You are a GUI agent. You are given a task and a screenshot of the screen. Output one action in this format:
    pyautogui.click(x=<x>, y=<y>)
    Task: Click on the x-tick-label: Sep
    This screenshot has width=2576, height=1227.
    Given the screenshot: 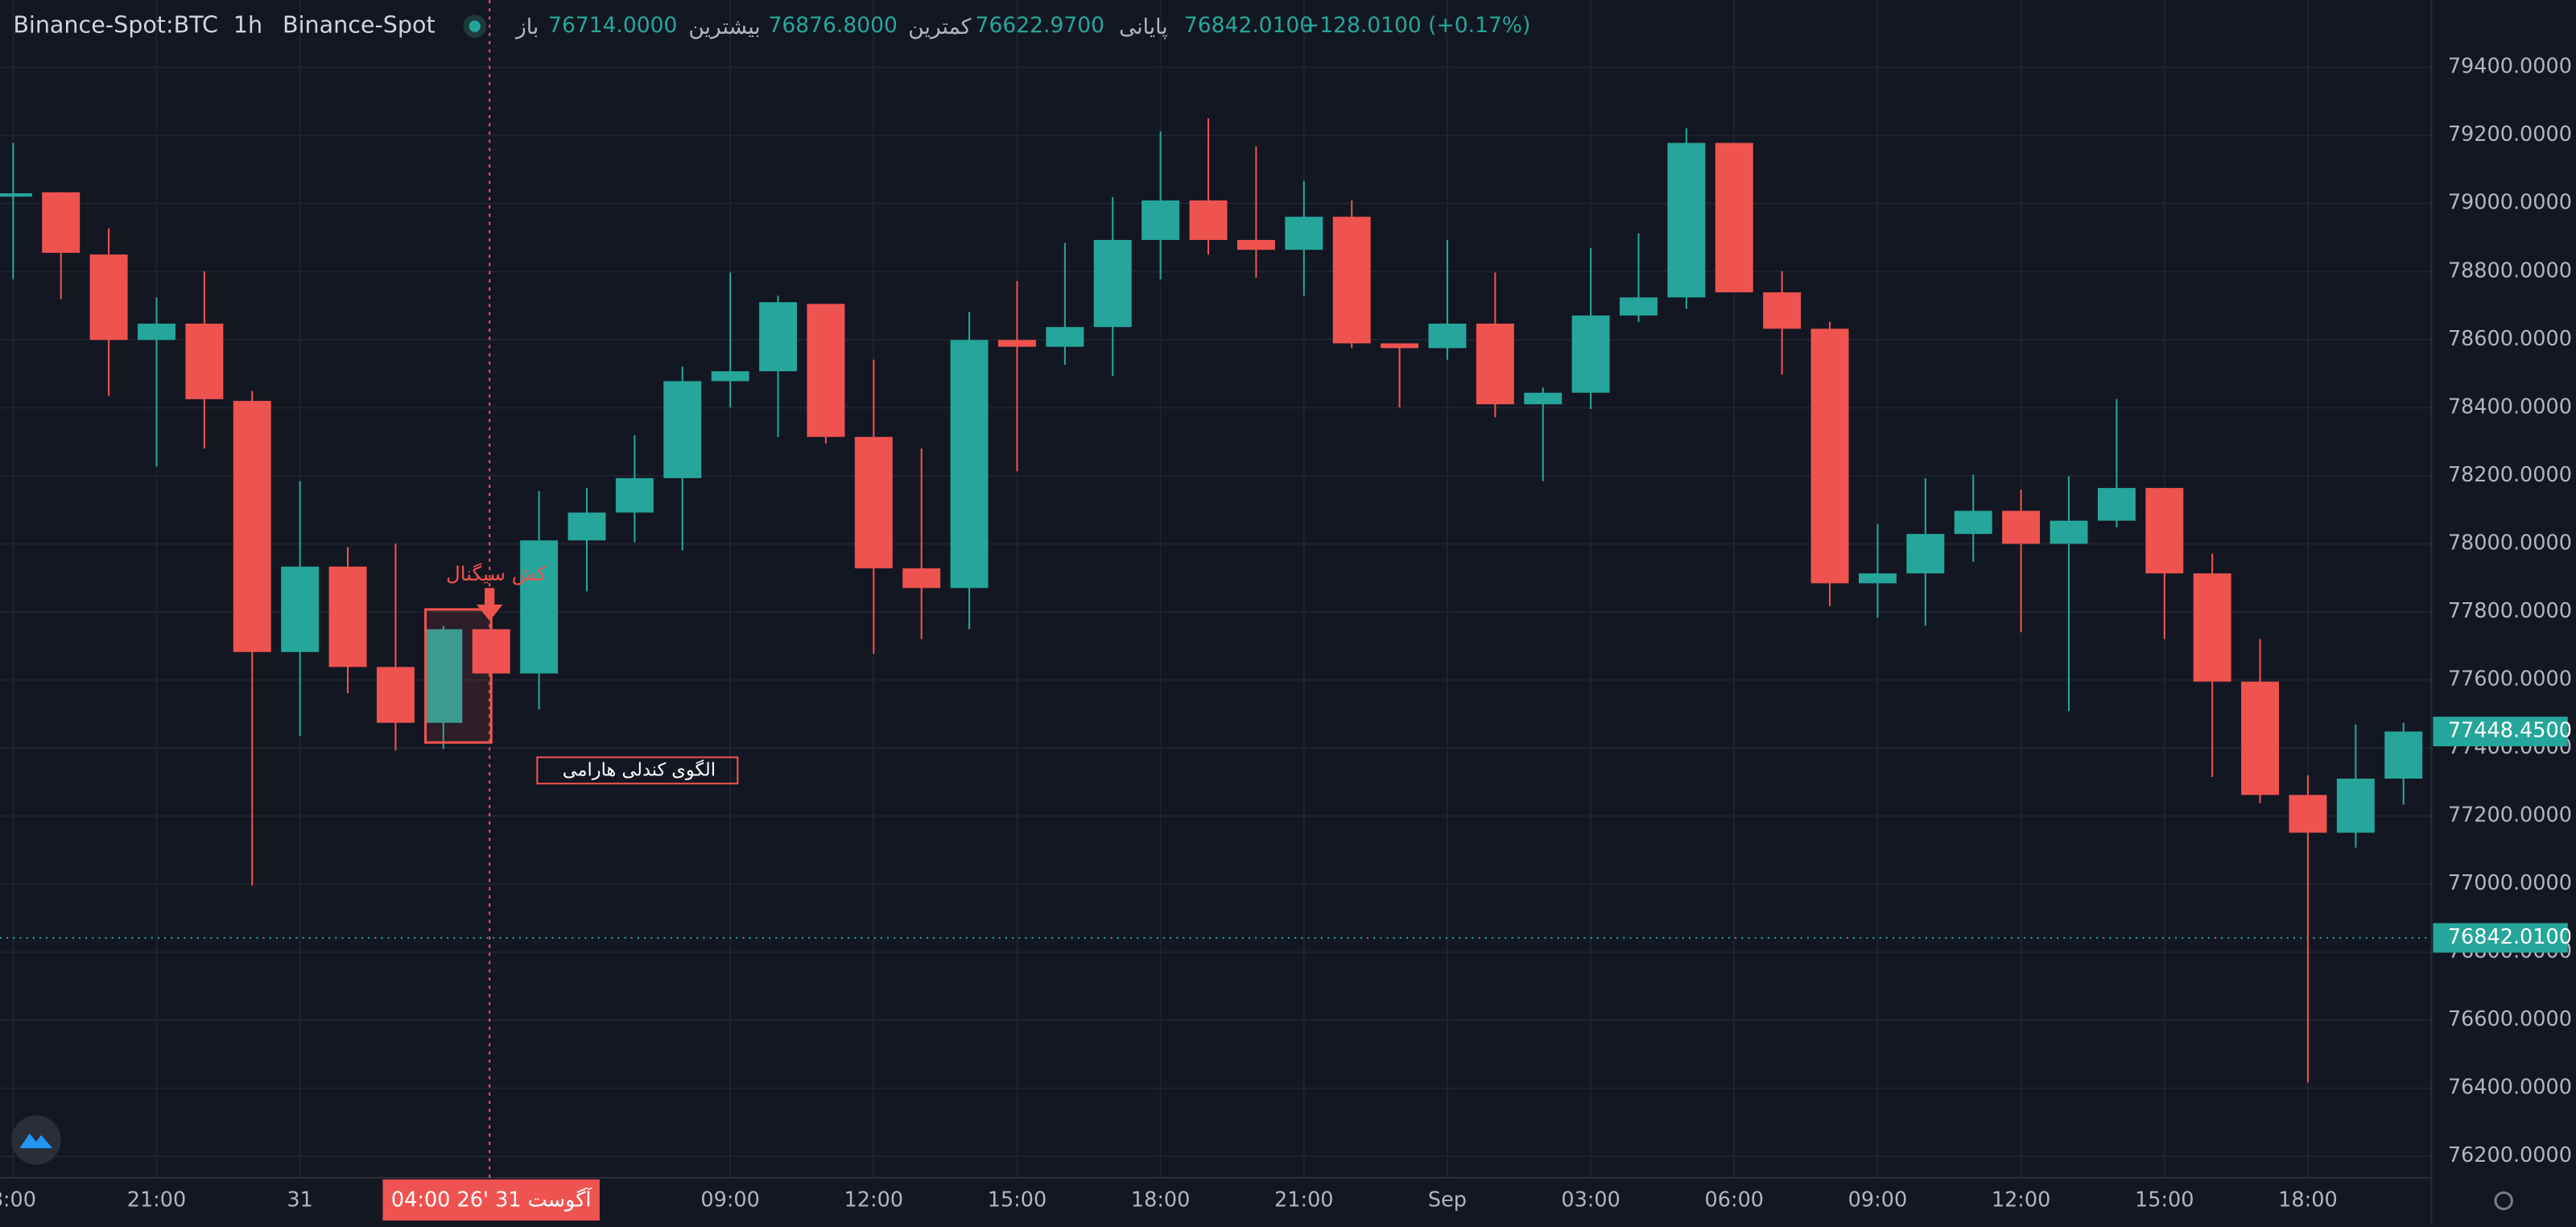 What is the action you would take?
    pyautogui.click(x=1447, y=1200)
    